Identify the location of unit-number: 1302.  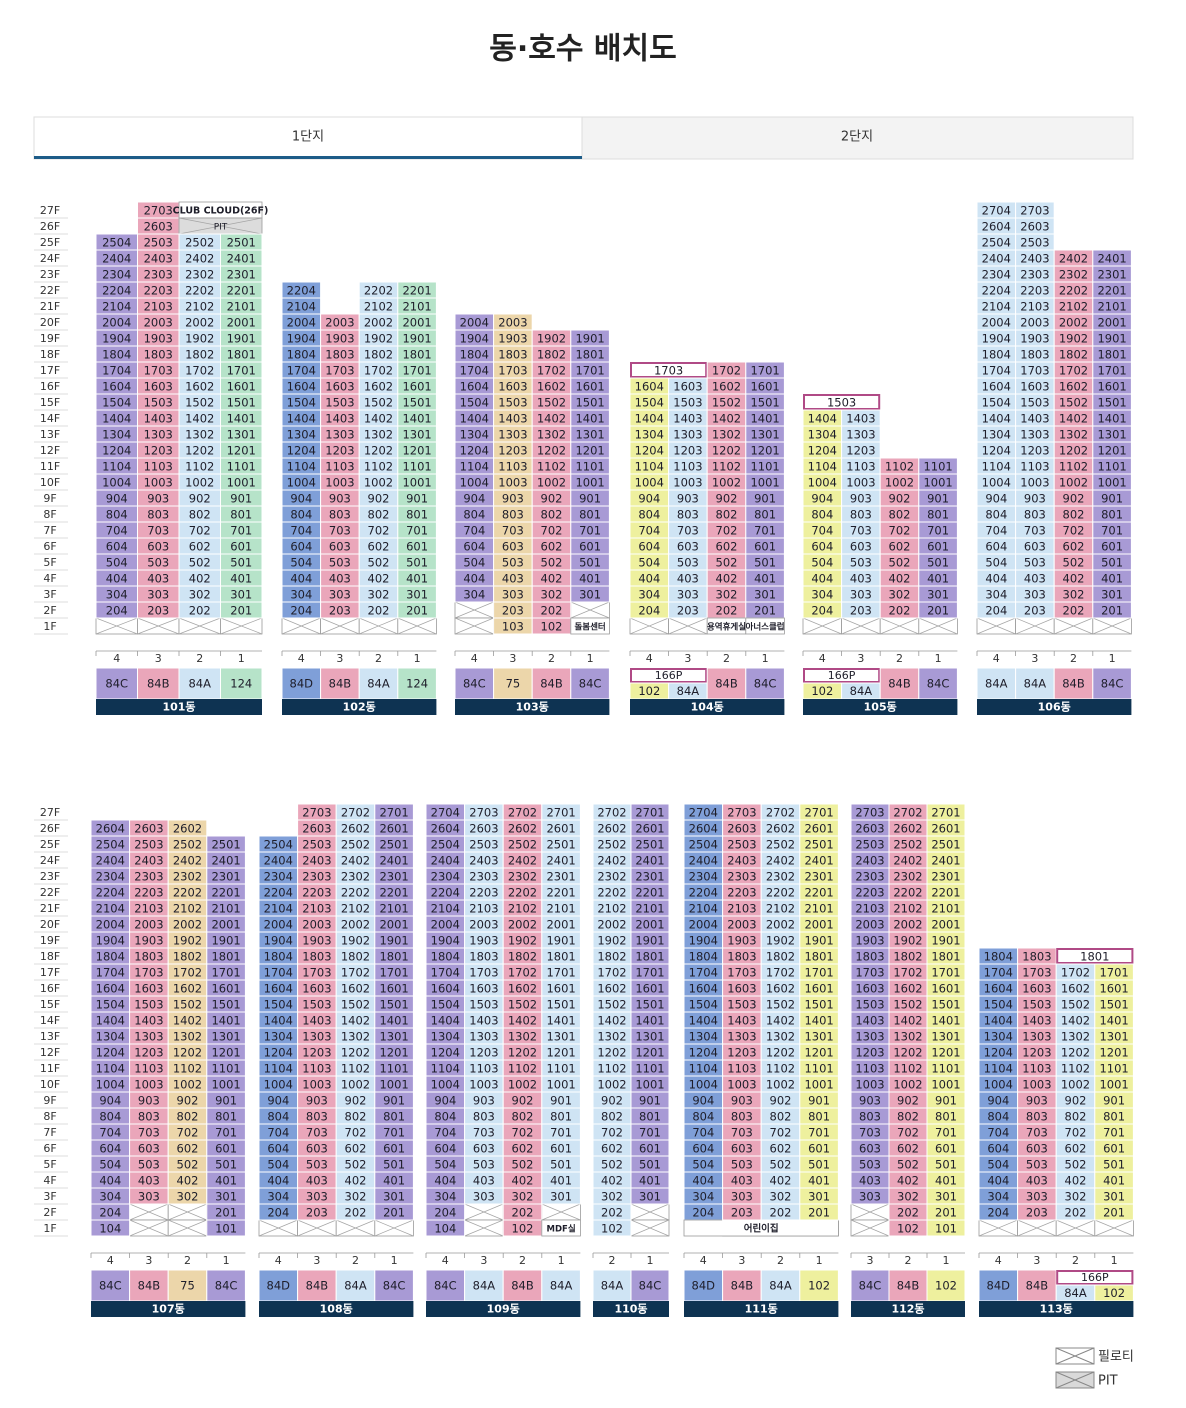
(378, 435).